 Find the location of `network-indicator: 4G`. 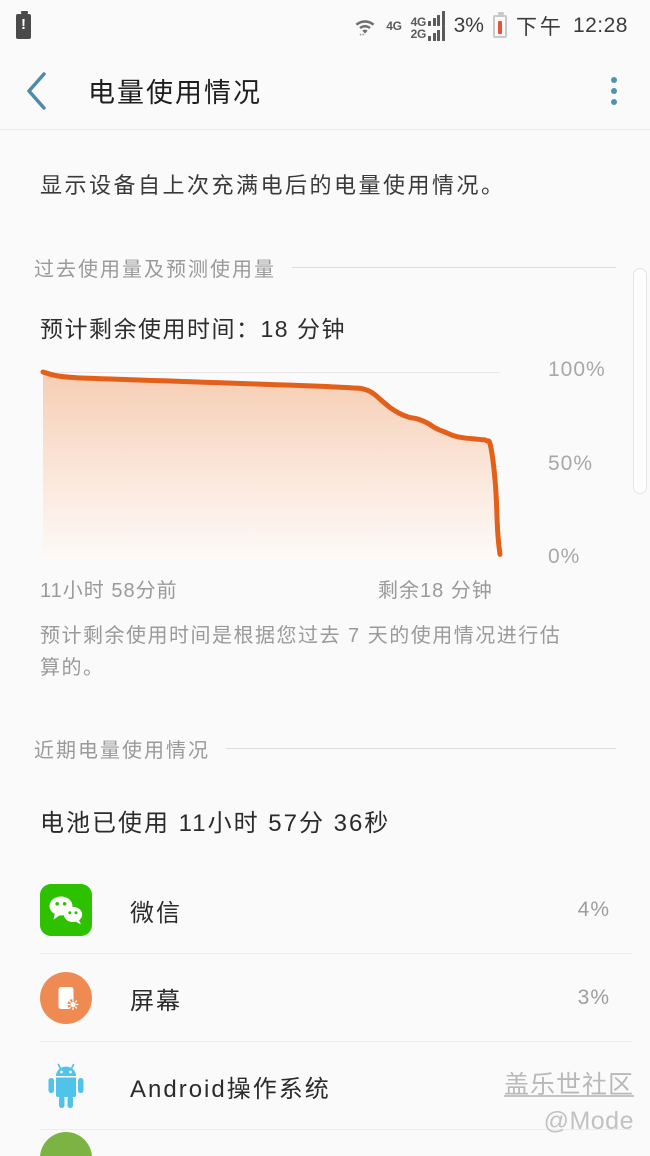

network-indicator: 4G is located at coordinates (394, 26).